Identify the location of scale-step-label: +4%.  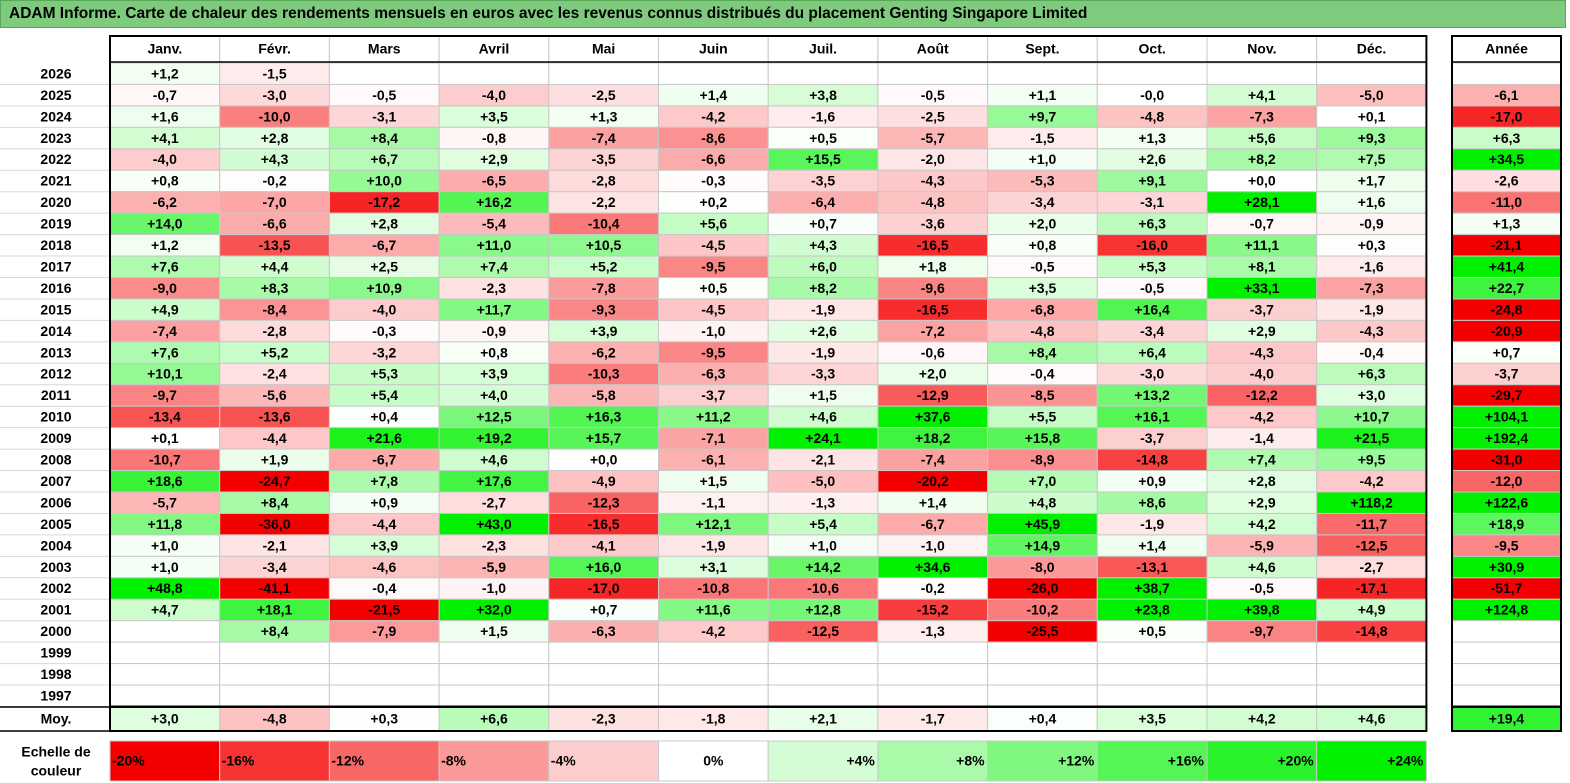
(860, 761).